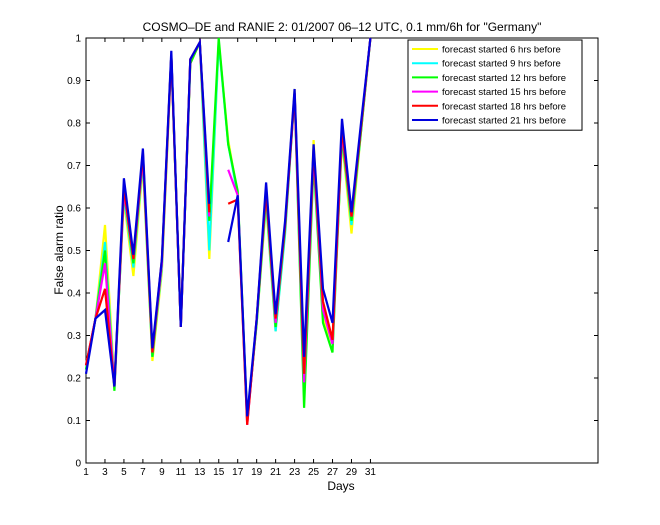 Image resolution: width=660 pixels, height=525 pixels. What do you see at coordinates (219, 472) in the screenshot?
I see `x-tick-label: 15` at bounding box center [219, 472].